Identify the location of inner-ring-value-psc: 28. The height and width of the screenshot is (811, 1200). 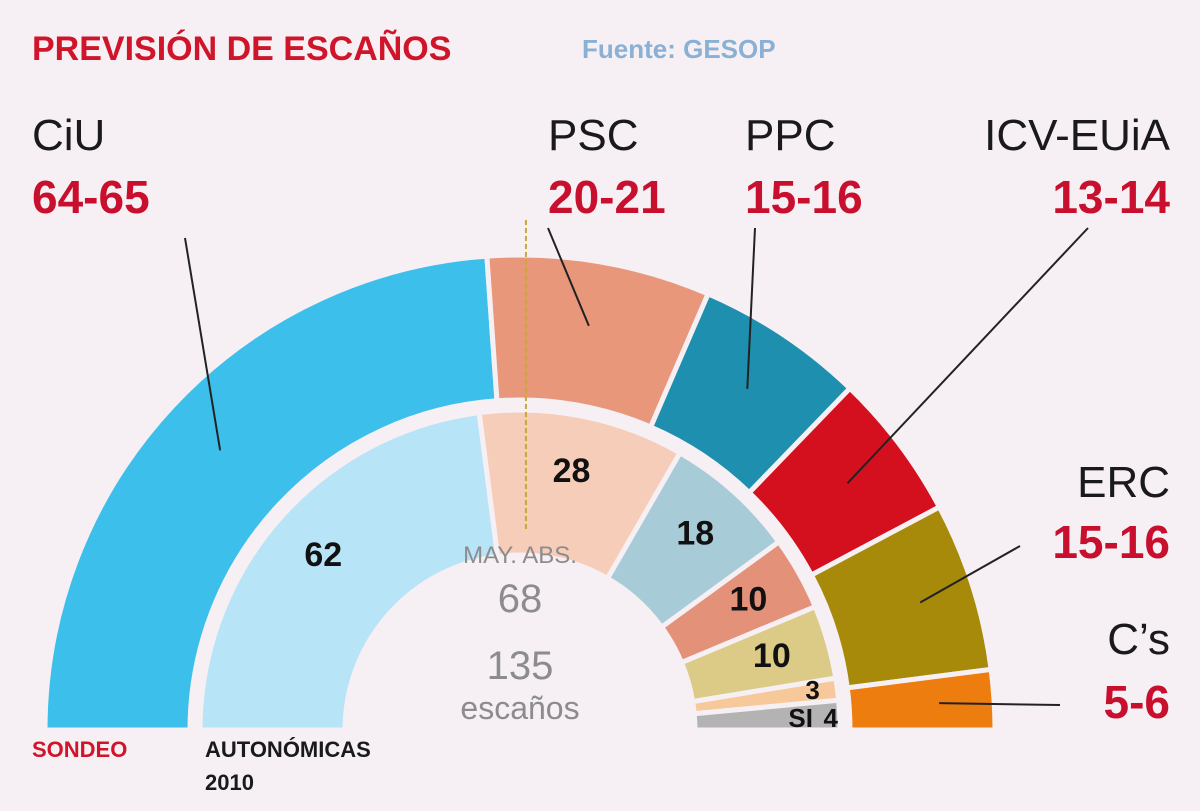
(572, 471).